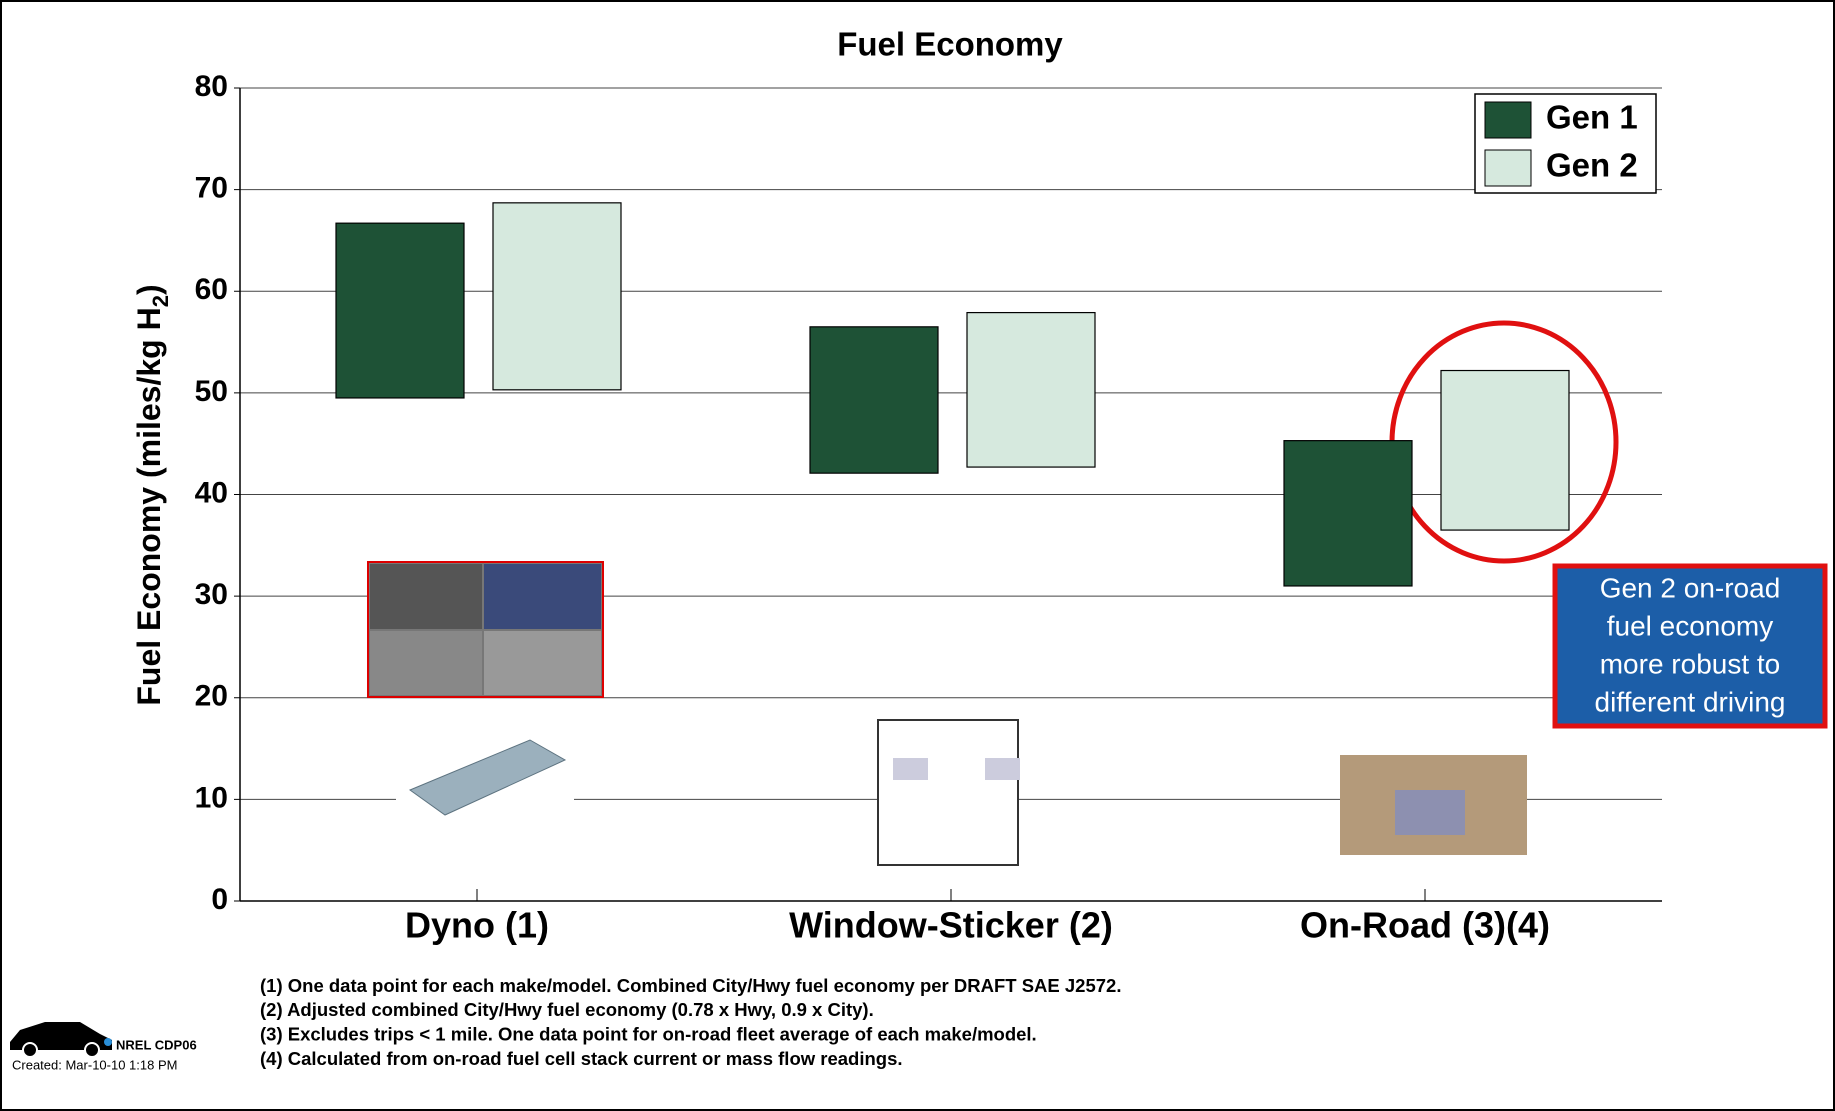  What do you see at coordinates (950, 44) in the screenshot?
I see `chart-title: Fuel Economy` at bounding box center [950, 44].